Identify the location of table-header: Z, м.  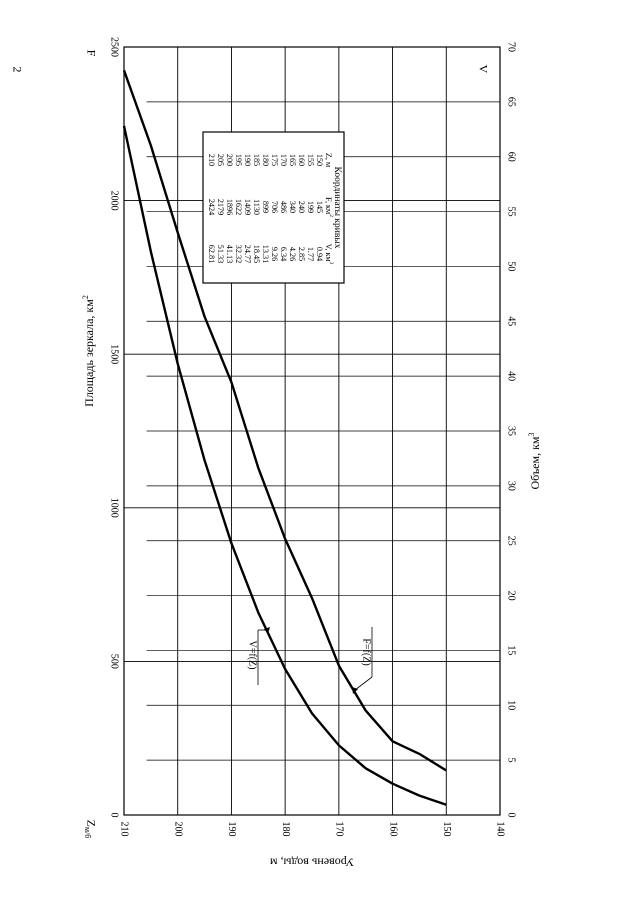
(328, 160).